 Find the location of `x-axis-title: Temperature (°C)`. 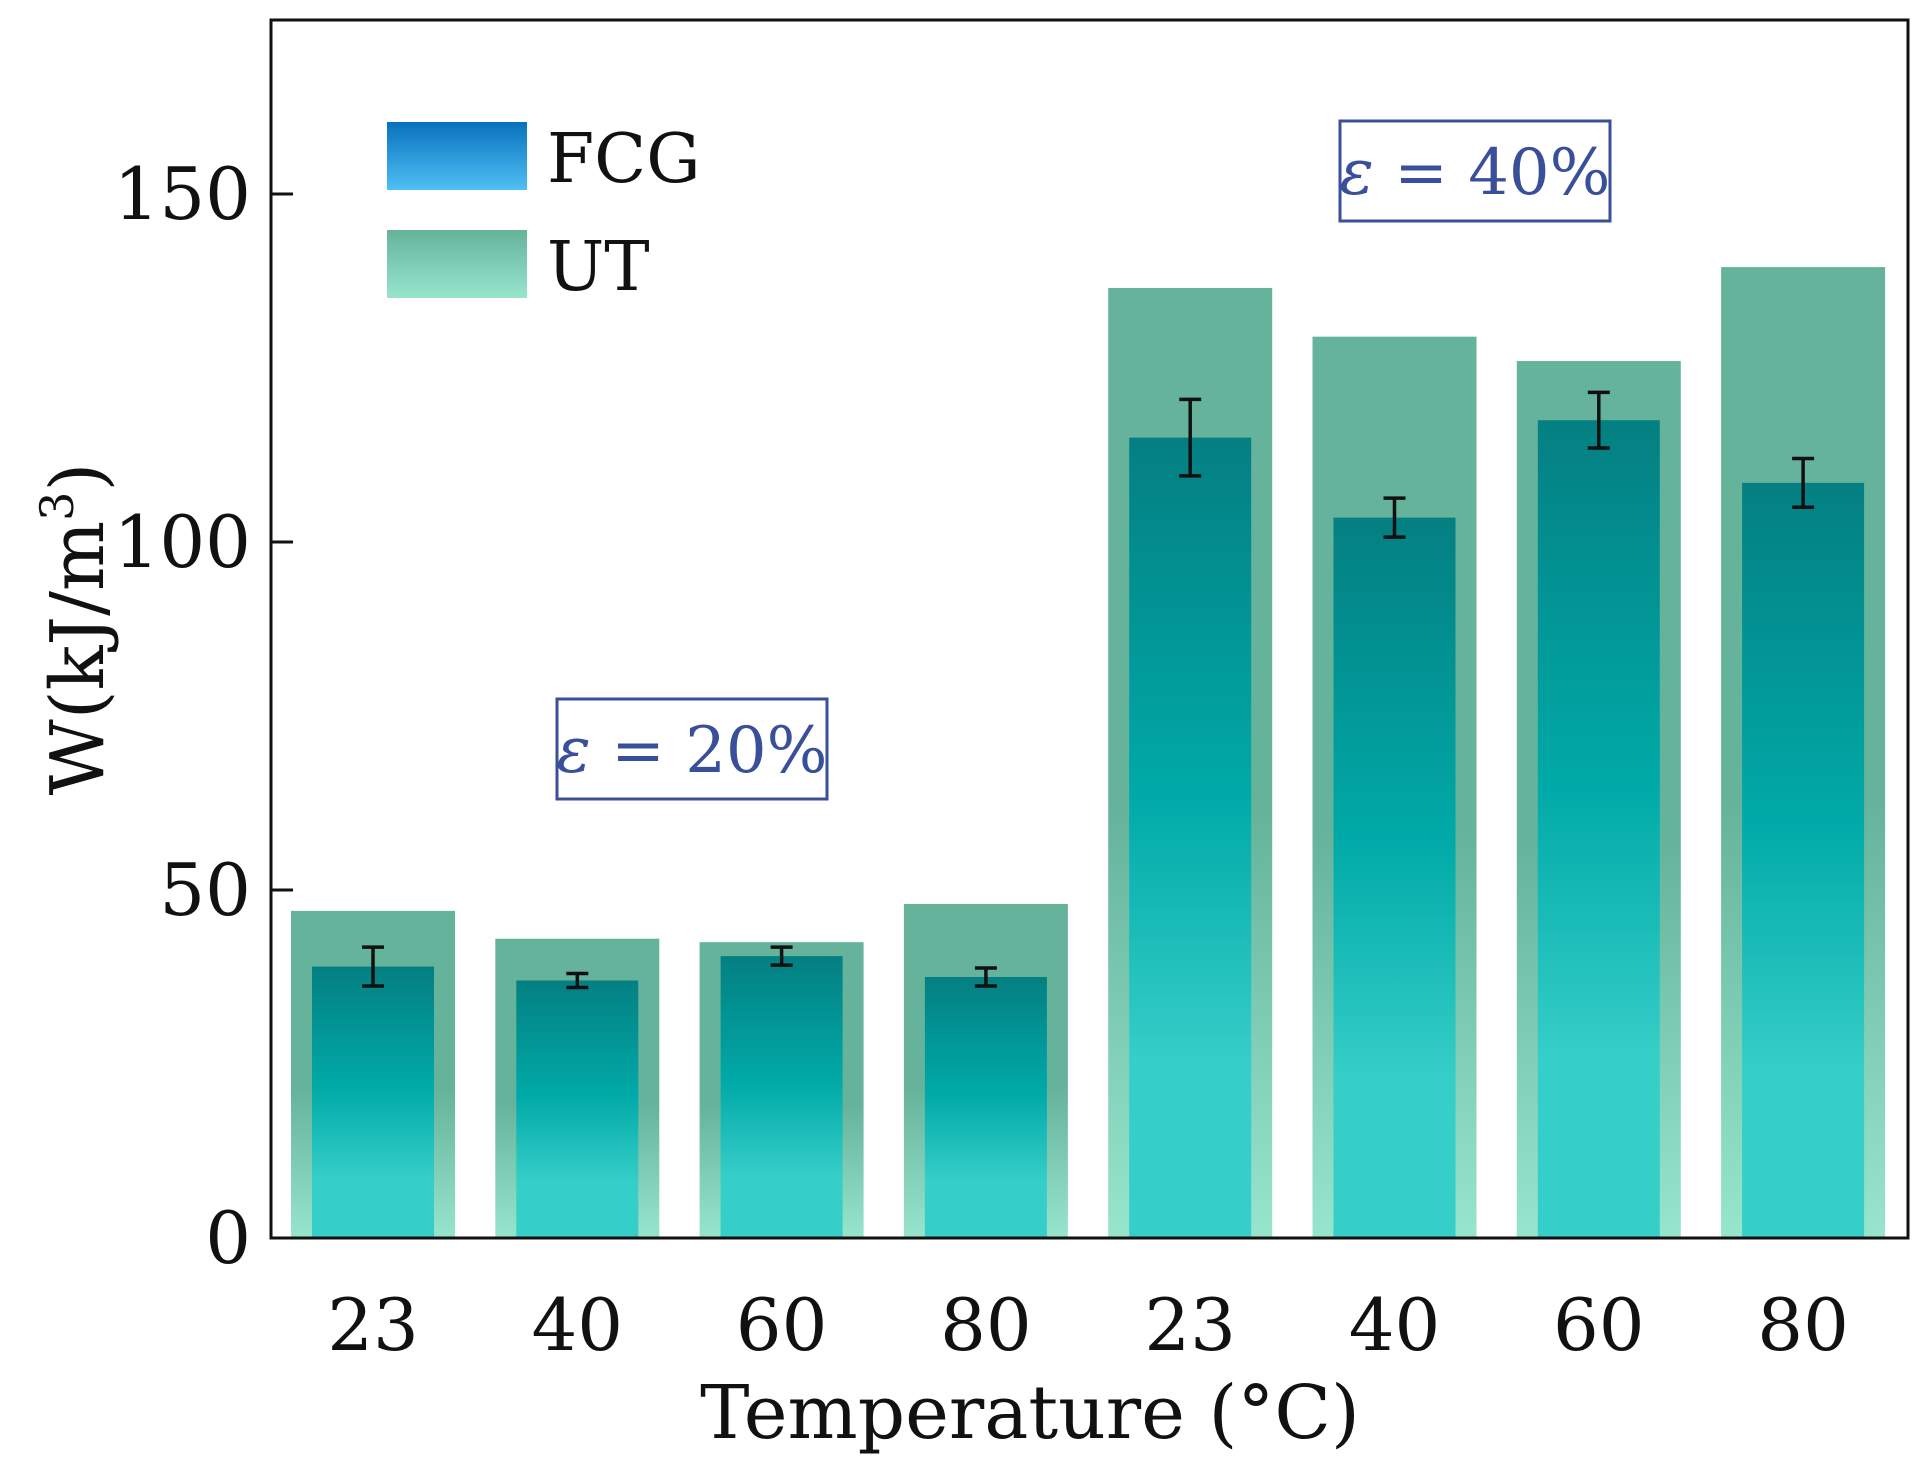

x-axis-title: Temperature (°C) is located at coordinates (1030, 1413).